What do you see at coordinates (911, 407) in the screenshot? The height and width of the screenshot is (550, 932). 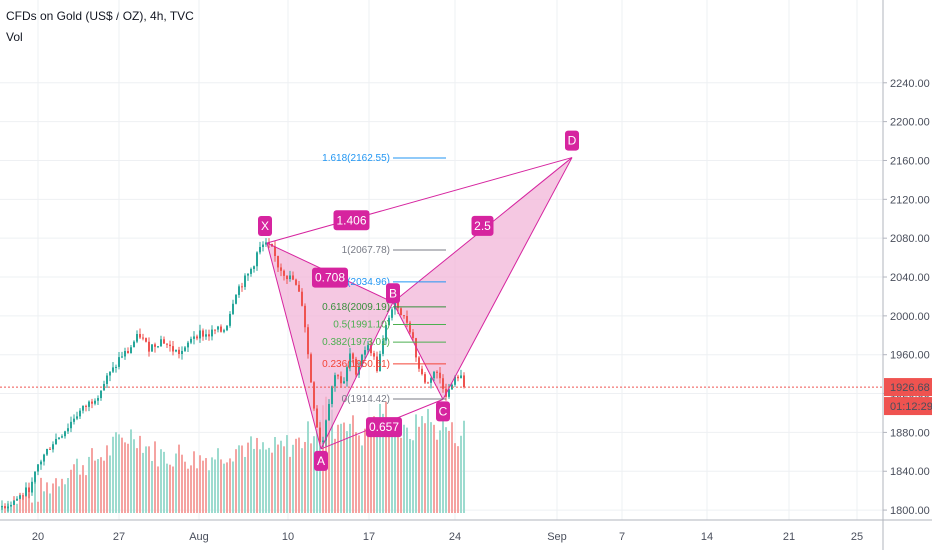 I see `countdown-value: 01:12:29` at bounding box center [911, 407].